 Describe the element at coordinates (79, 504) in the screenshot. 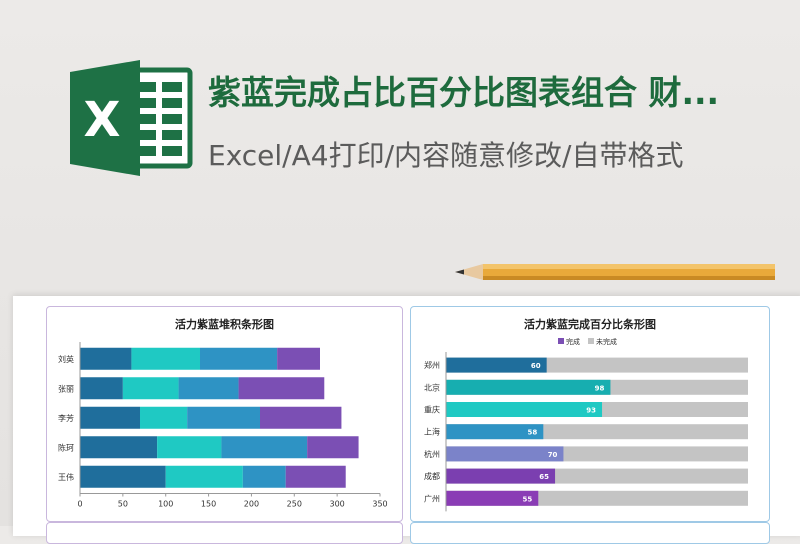

I see `x-tick-label: 0` at that location.